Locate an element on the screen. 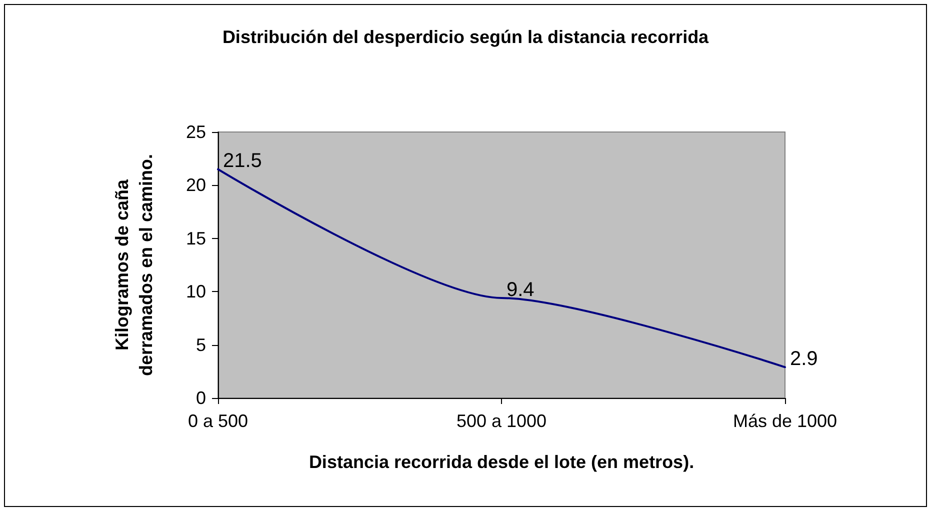  y-tick-label: 5 is located at coordinates (201, 344).